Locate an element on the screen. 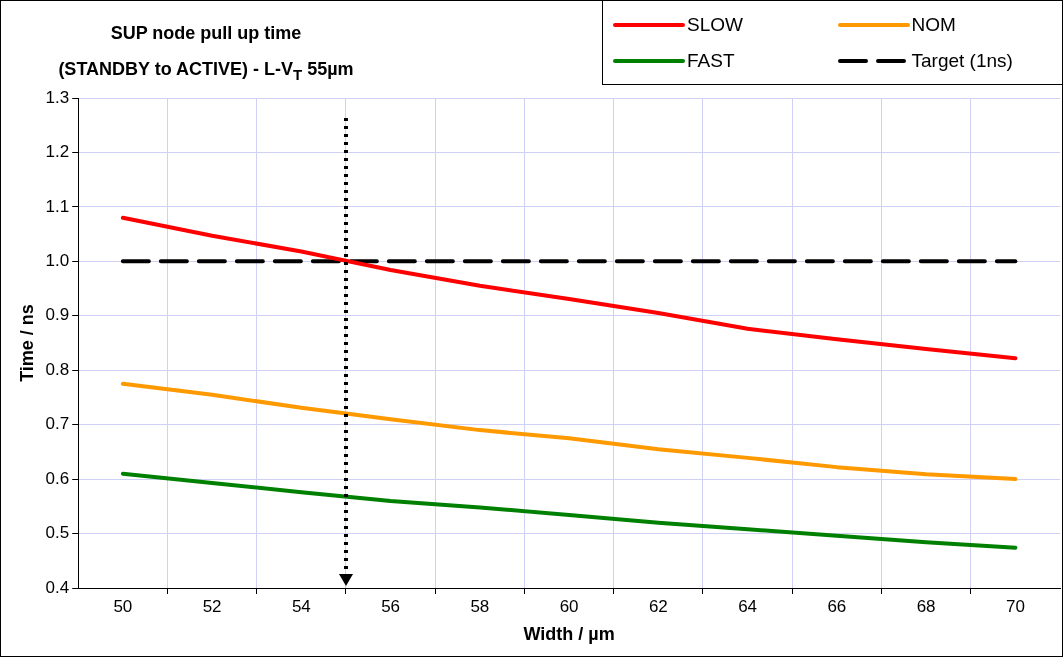  y-tick-label: 0.8 is located at coordinates (57, 369).